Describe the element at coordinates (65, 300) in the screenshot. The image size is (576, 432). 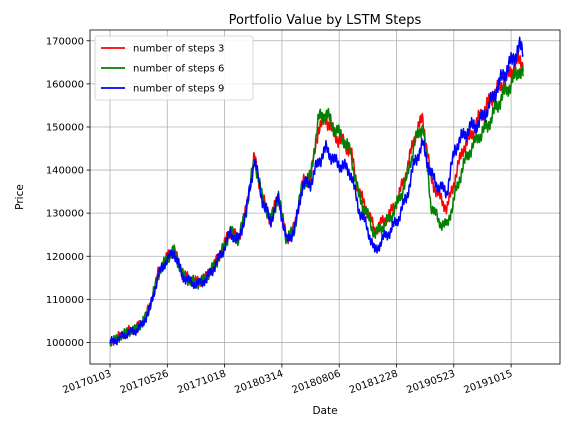
I see `y-tick-label: 110000` at that location.